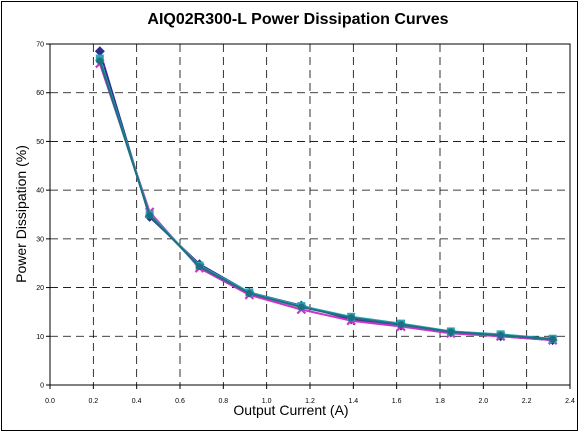 This screenshot has width=581, height=436. I want to click on x-tick-label: 2.4, so click(570, 401).